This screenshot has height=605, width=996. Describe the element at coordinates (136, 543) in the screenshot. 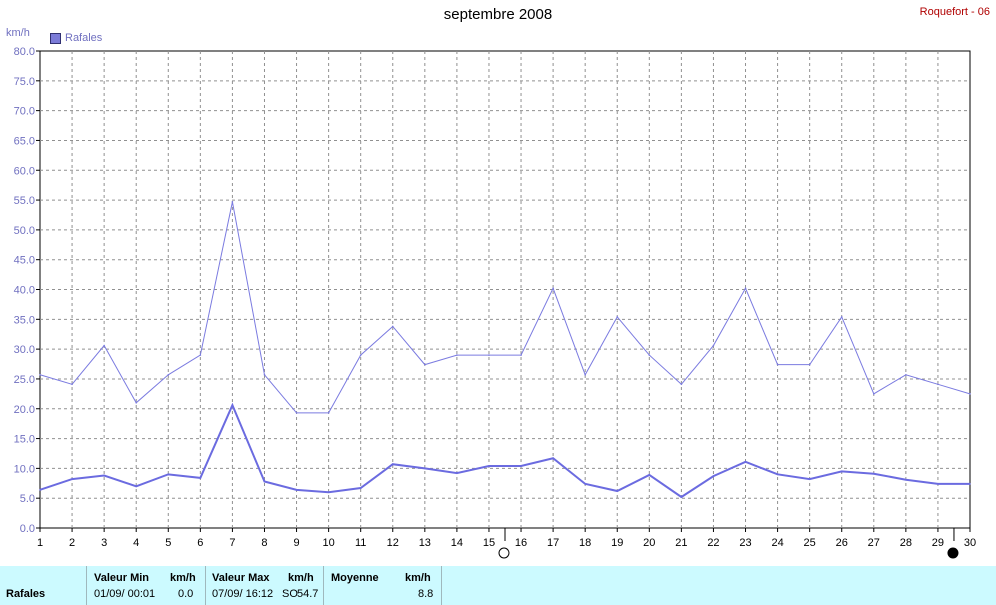

I see `x-tick-label: 4` at that location.